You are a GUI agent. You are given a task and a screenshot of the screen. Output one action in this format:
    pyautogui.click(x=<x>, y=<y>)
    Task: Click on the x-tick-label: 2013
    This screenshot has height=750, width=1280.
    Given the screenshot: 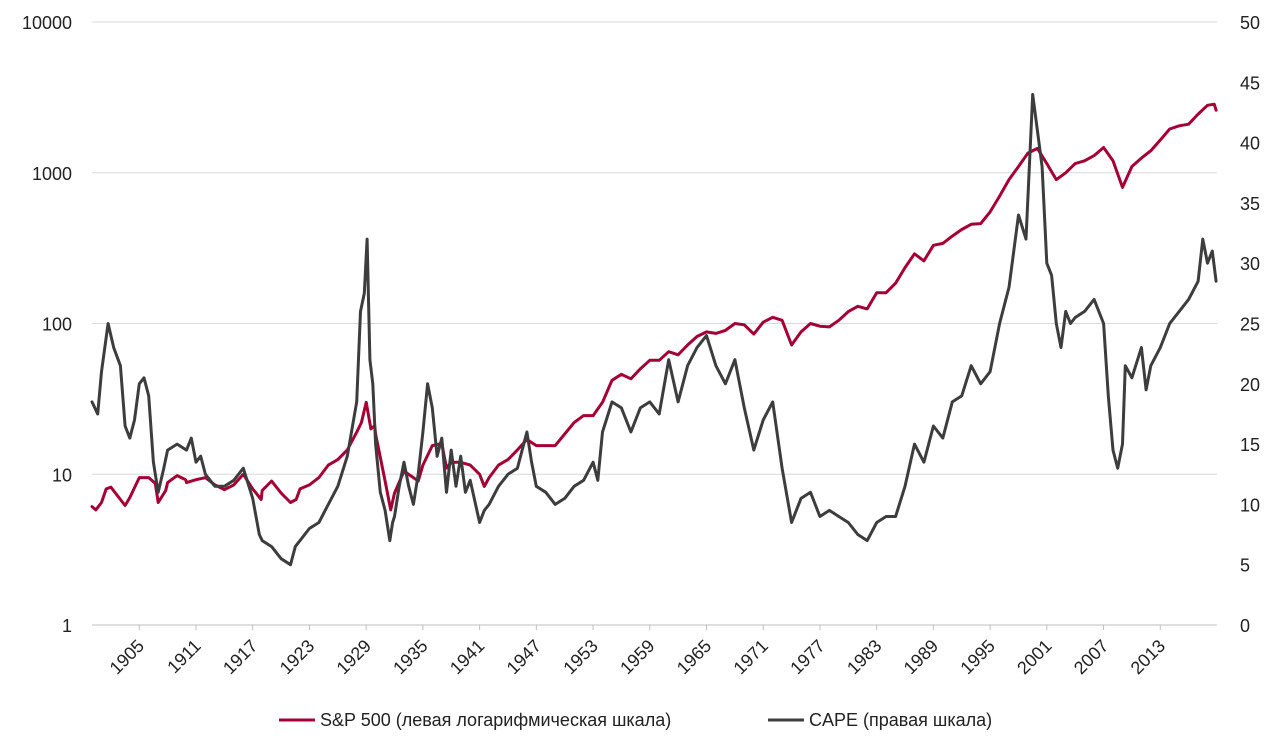 What is the action you would take?
    pyautogui.click(x=1148, y=657)
    